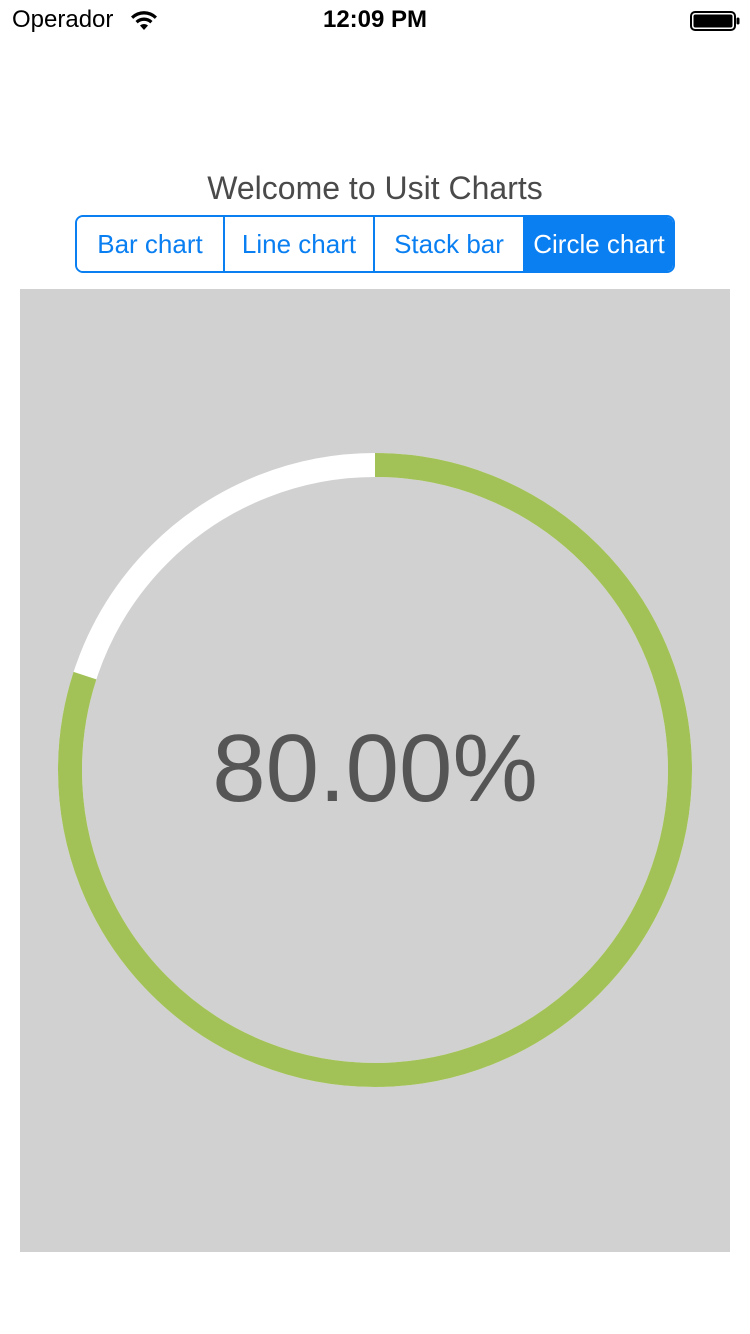 The height and width of the screenshot is (1334, 750). I want to click on segment-line-chart: Line chart, so click(300, 244).